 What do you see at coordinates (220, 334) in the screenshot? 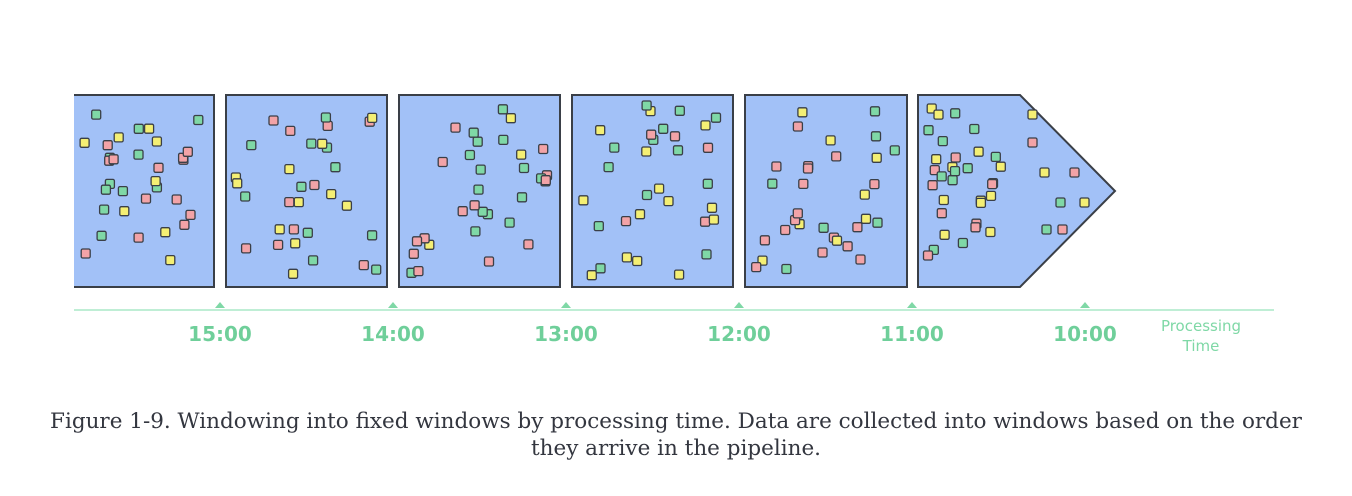
I see `tick-label-15: 15:00` at bounding box center [220, 334].